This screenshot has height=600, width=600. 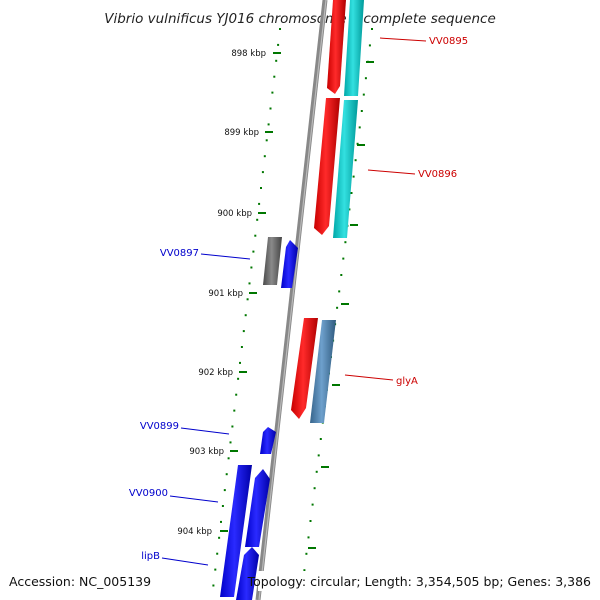 What do you see at coordinates (80, 581) in the screenshot?
I see `accession-text: Accession: NC_005139` at bounding box center [80, 581].